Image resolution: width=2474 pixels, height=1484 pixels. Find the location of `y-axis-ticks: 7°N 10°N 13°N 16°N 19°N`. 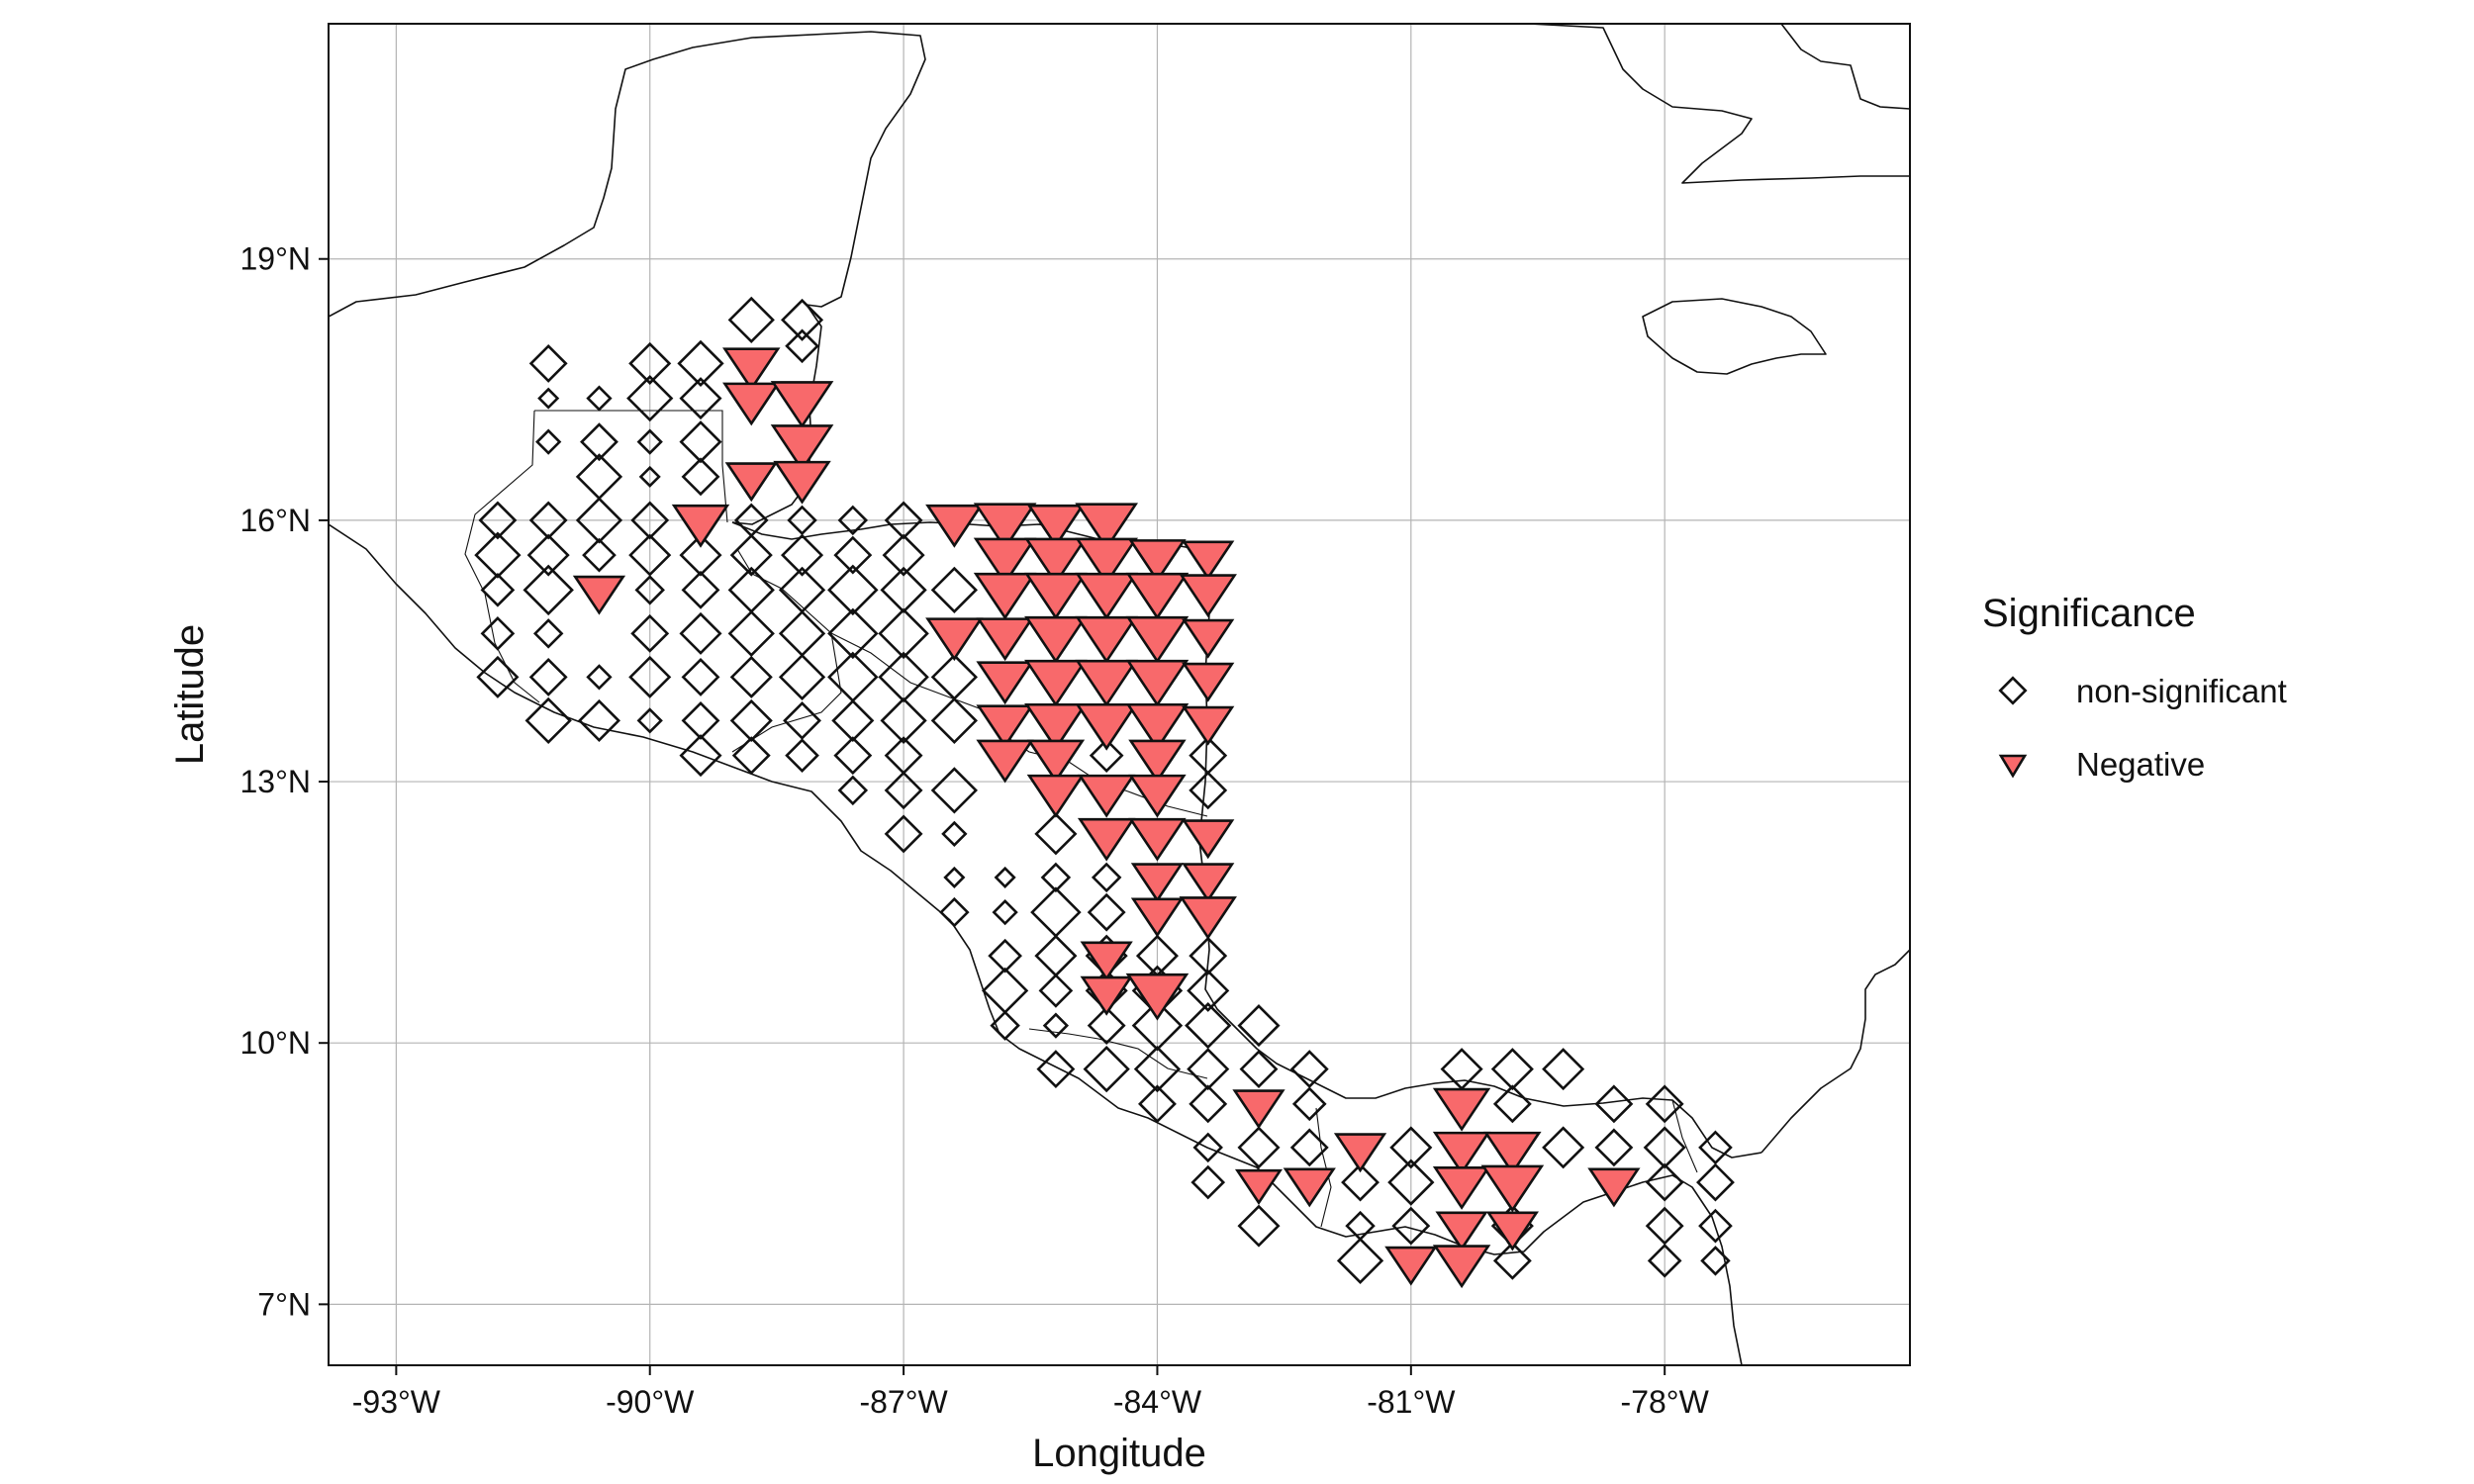

y-axis-ticks: 7°N 10°N 13°N 16°N 19°N is located at coordinates (284, 781).